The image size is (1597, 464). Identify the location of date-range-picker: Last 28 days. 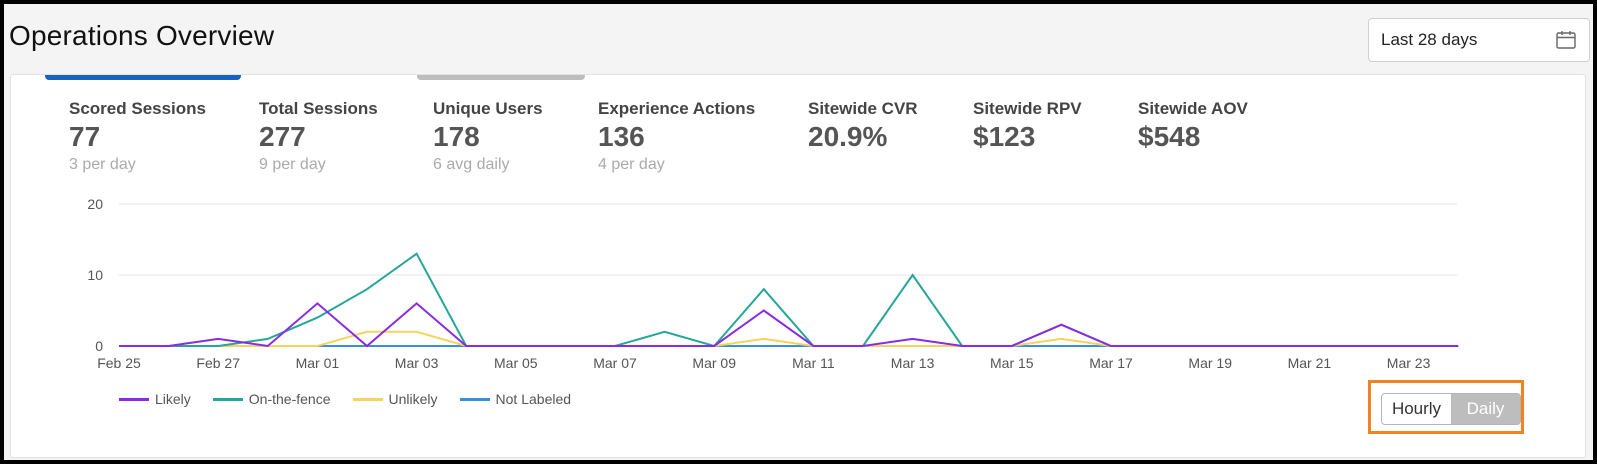
(1479, 40).